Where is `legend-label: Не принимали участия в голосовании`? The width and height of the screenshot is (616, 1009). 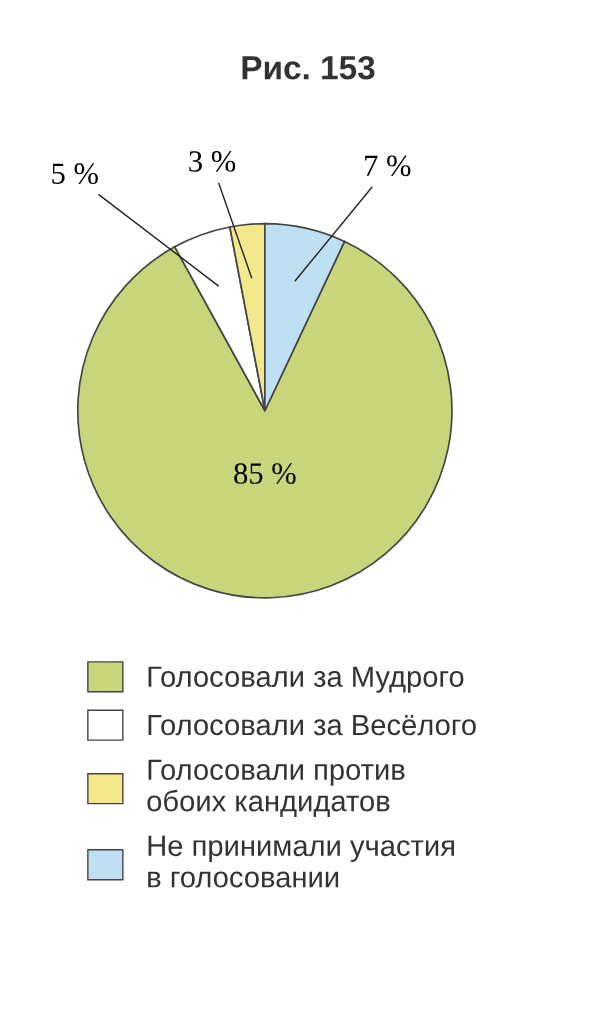 legend-label: Не принимали участия в голосовании is located at coordinates (301, 861).